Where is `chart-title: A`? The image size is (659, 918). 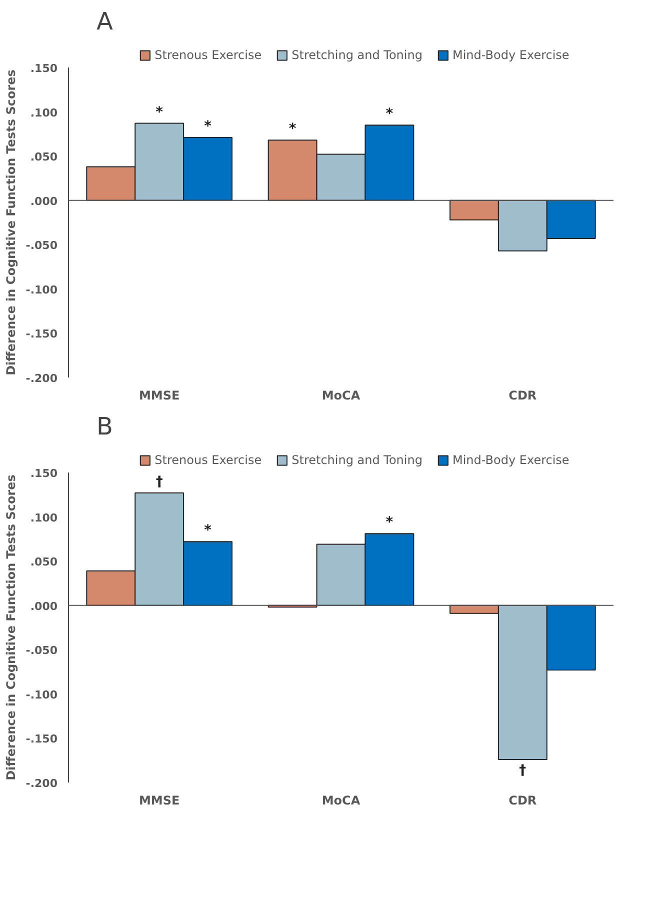
chart-title: A is located at coordinates (105, 22).